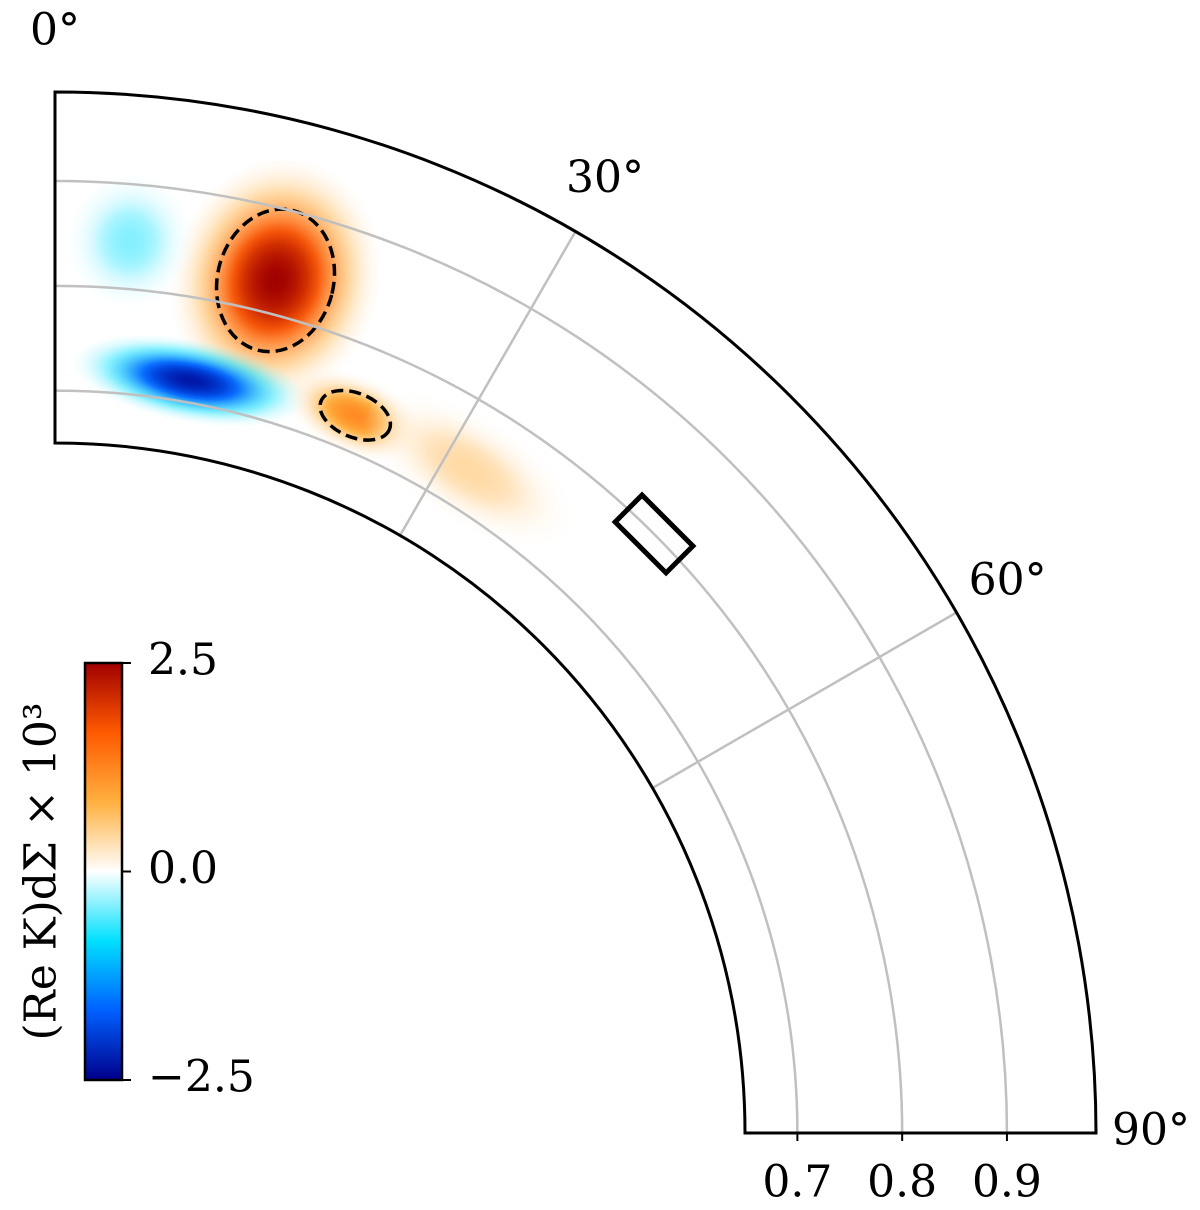  What do you see at coordinates (55, 30) in the screenshot?
I see `theta-tick-label: 0°` at bounding box center [55, 30].